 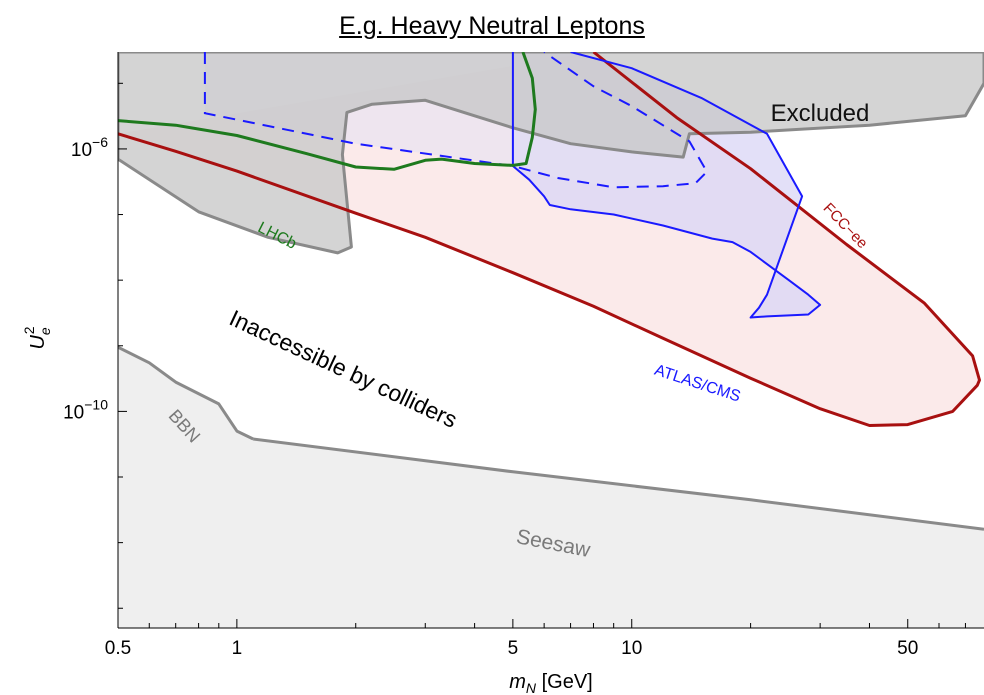 I want to click on x-tick-label: 1, so click(x=237, y=648).